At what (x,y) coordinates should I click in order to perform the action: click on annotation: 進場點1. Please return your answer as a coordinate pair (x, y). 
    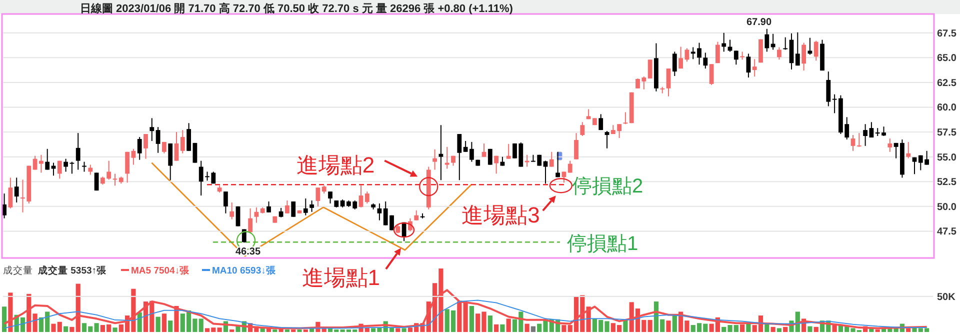
    Looking at the image, I should click on (341, 277).